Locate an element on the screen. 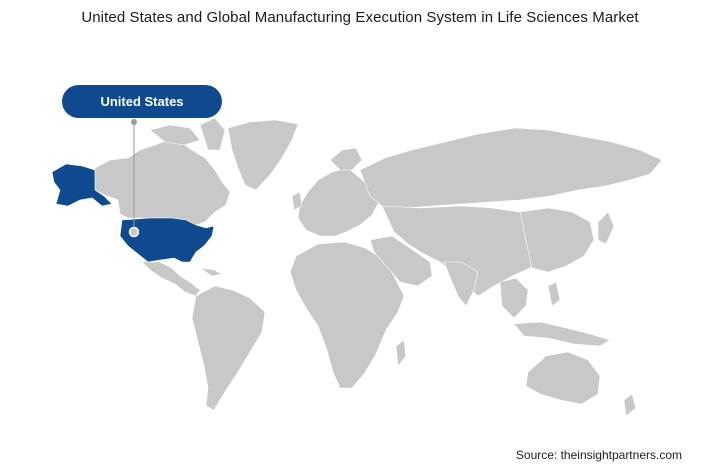 This screenshot has height=471, width=720. region-callout-label: United States is located at coordinates (142, 101).